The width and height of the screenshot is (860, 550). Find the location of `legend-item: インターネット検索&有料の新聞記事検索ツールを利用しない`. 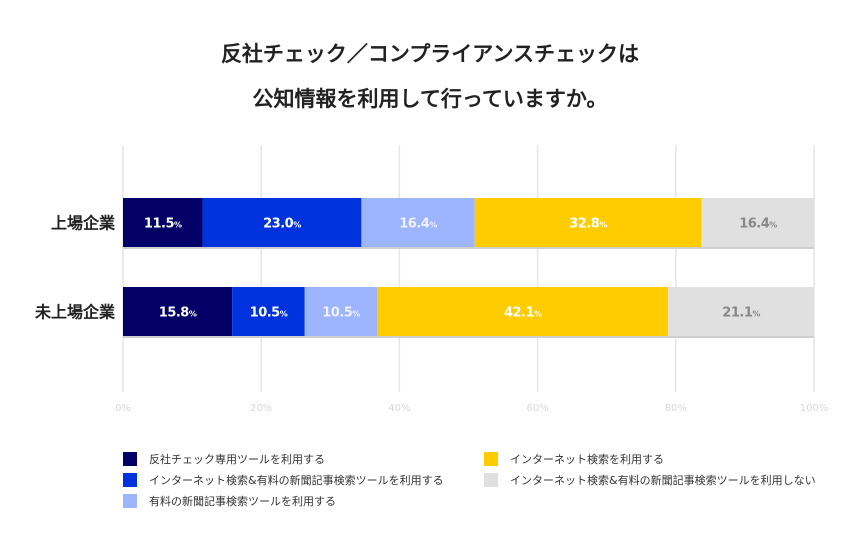

legend-item: インターネット検索&有料の新聞記事検索ツールを利用しない is located at coordinates (650, 480).